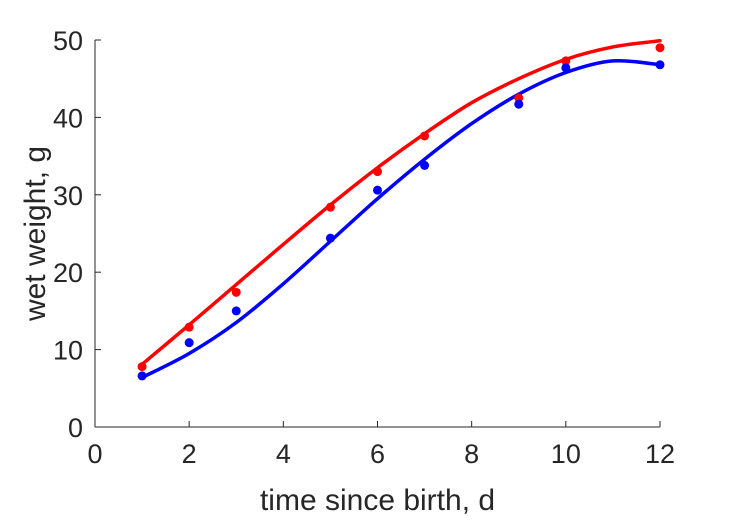 This screenshot has width=729, height=521. I want to click on y-tick-label: 30, so click(68, 196).